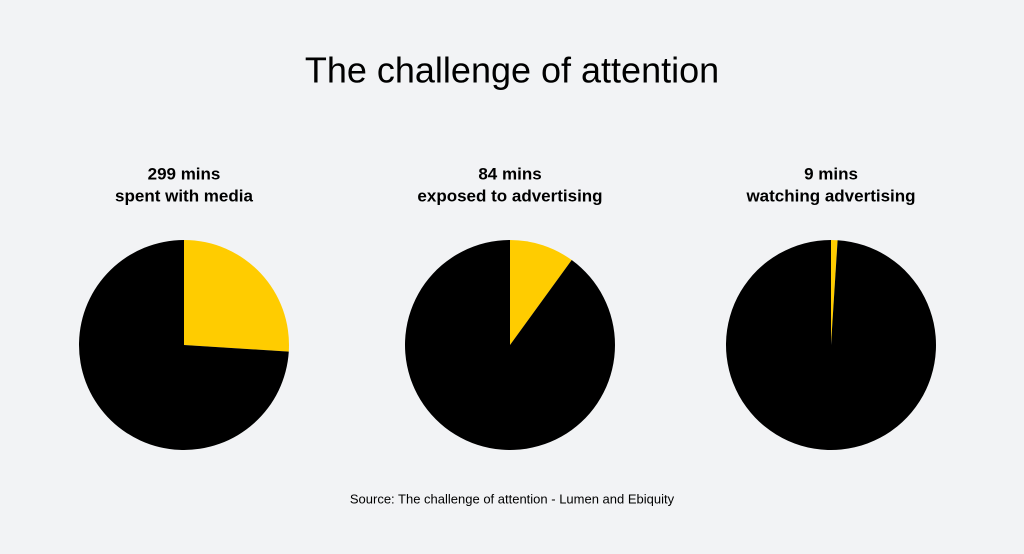 The width and height of the screenshot is (1024, 554). I want to click on pie-title: 84 mins, so click(509, 173).